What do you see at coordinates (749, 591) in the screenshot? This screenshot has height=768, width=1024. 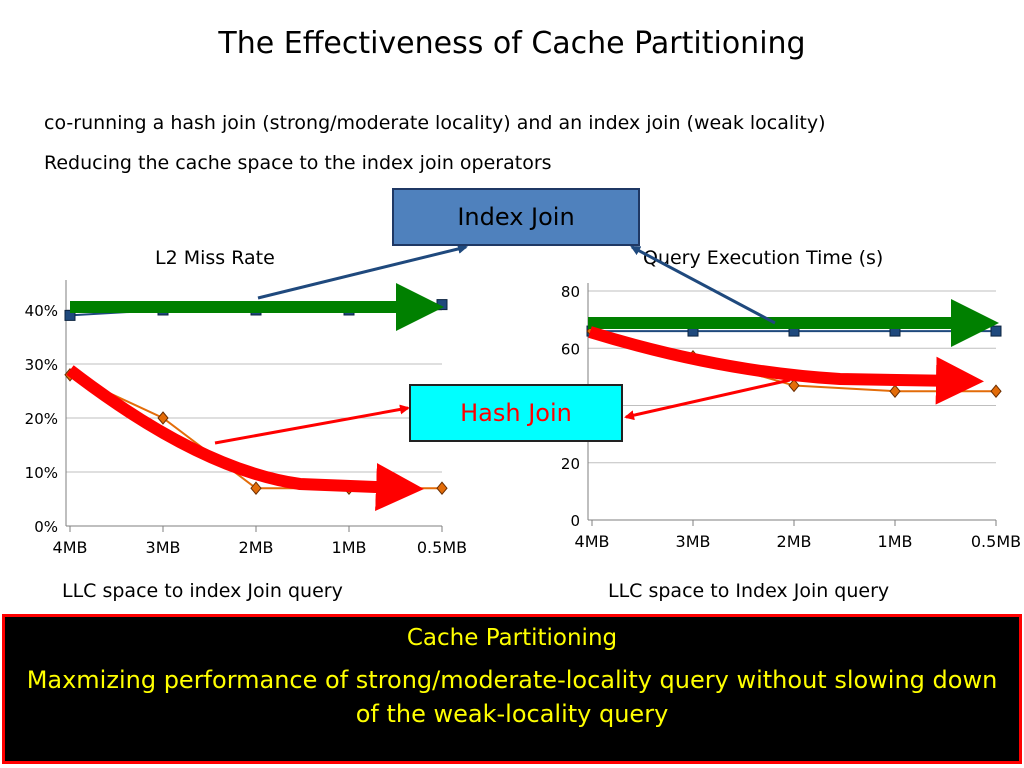 I see `chart-2-xlabel: LLC space to Index Join query` at bounding box center [749, 591].